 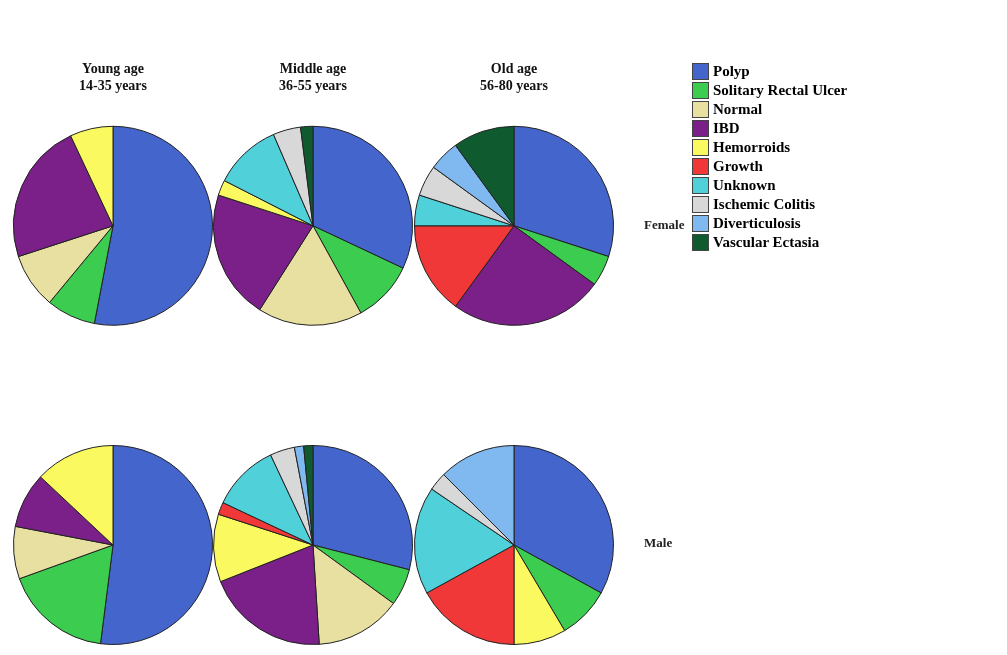 I want to click on chart-title: Middle age 36-55 years, so click(x=313, y=77).